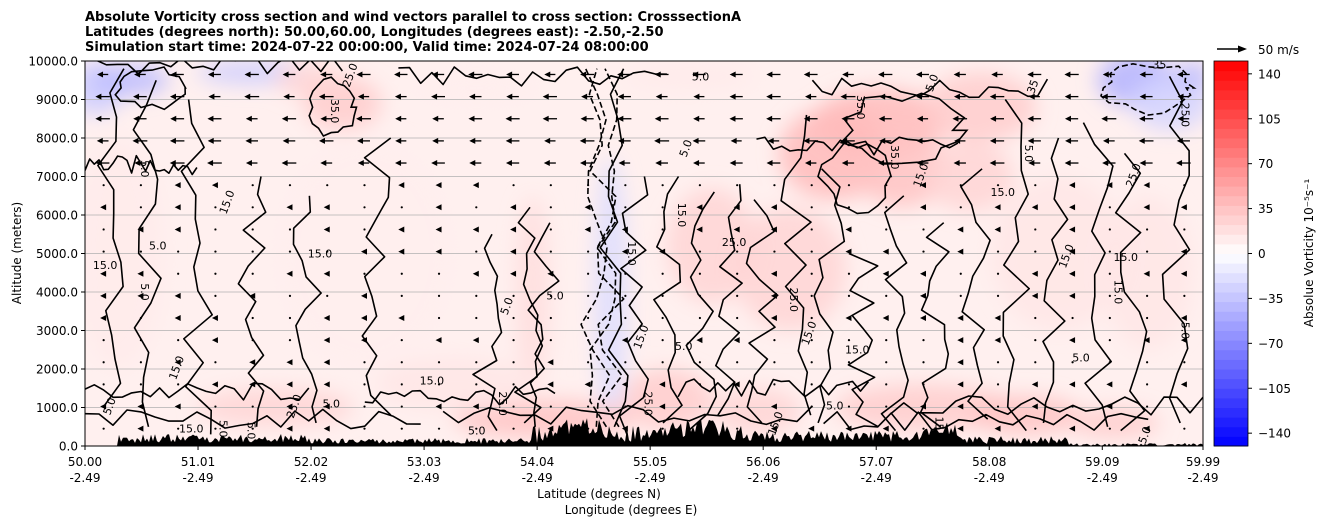  Describe the element at coordinates (219, 68) in the screenshot. I see `contour-line` at that location.